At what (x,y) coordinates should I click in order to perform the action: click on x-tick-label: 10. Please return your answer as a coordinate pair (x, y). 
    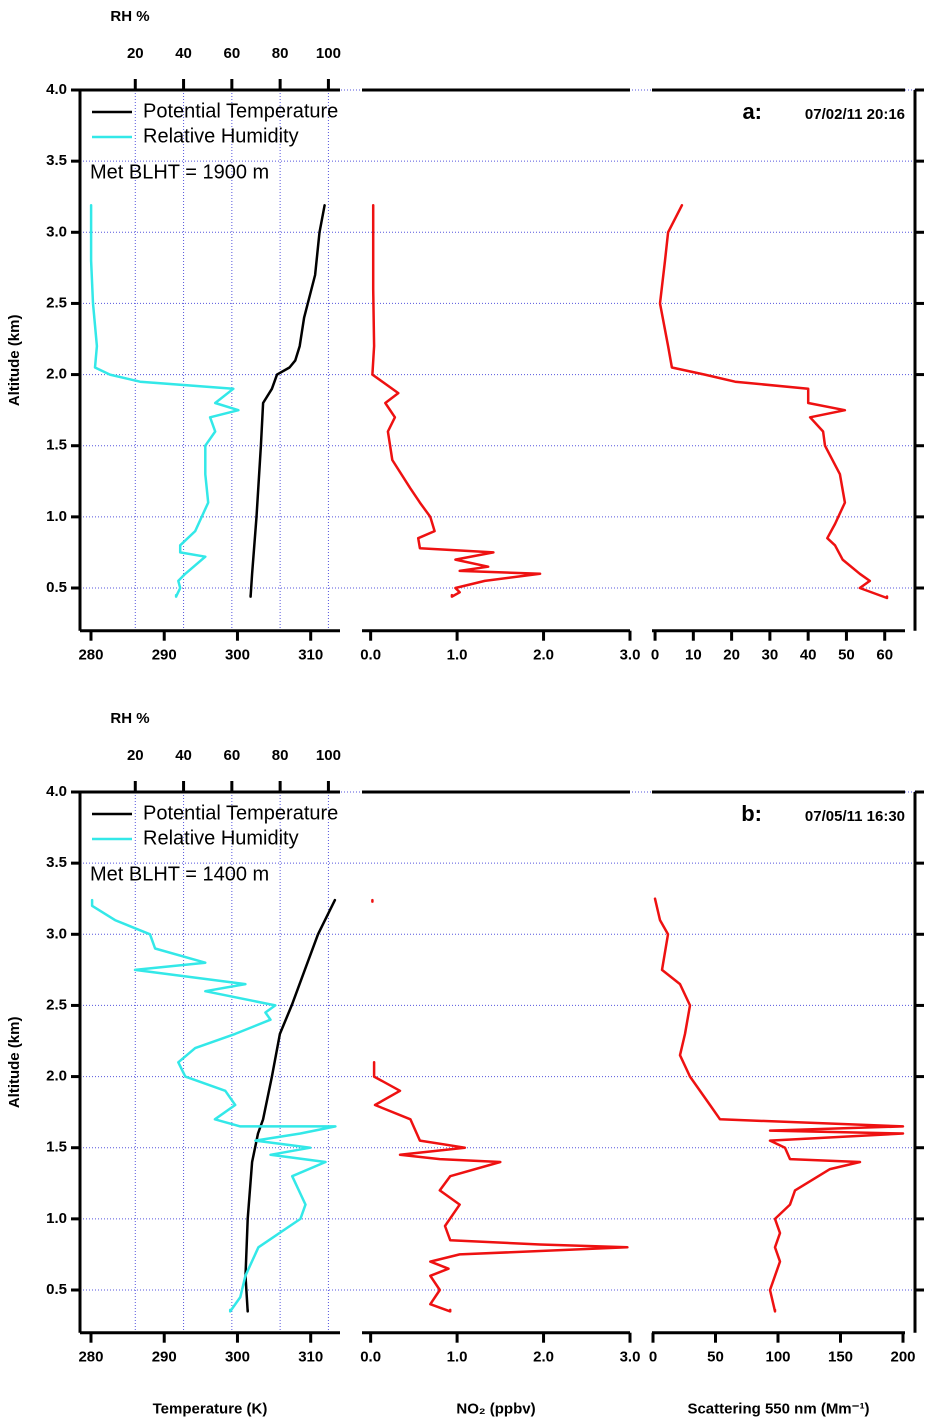
    Looking at the image, I should click on (693, 655).